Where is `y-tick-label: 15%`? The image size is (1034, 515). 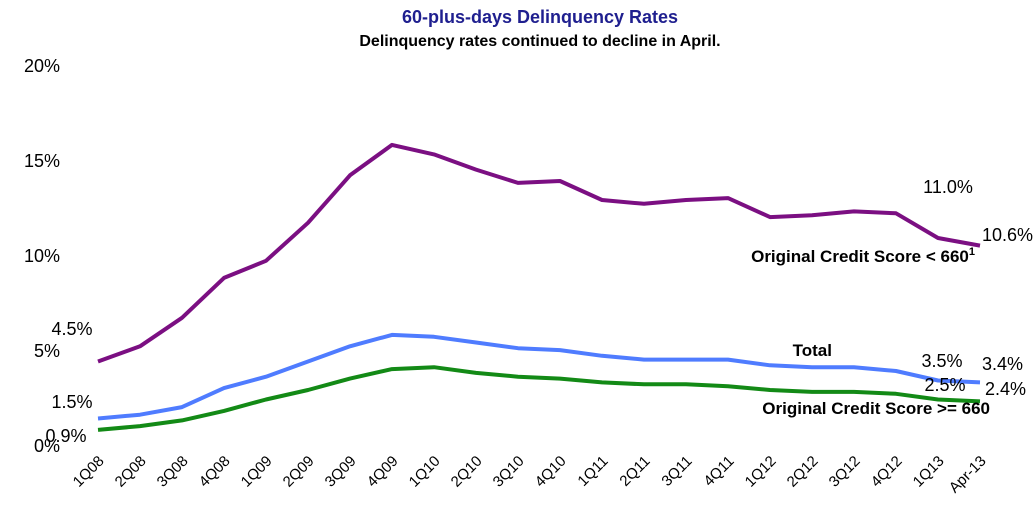
y-tick-label: 15% is located at coordinates (42, 161).